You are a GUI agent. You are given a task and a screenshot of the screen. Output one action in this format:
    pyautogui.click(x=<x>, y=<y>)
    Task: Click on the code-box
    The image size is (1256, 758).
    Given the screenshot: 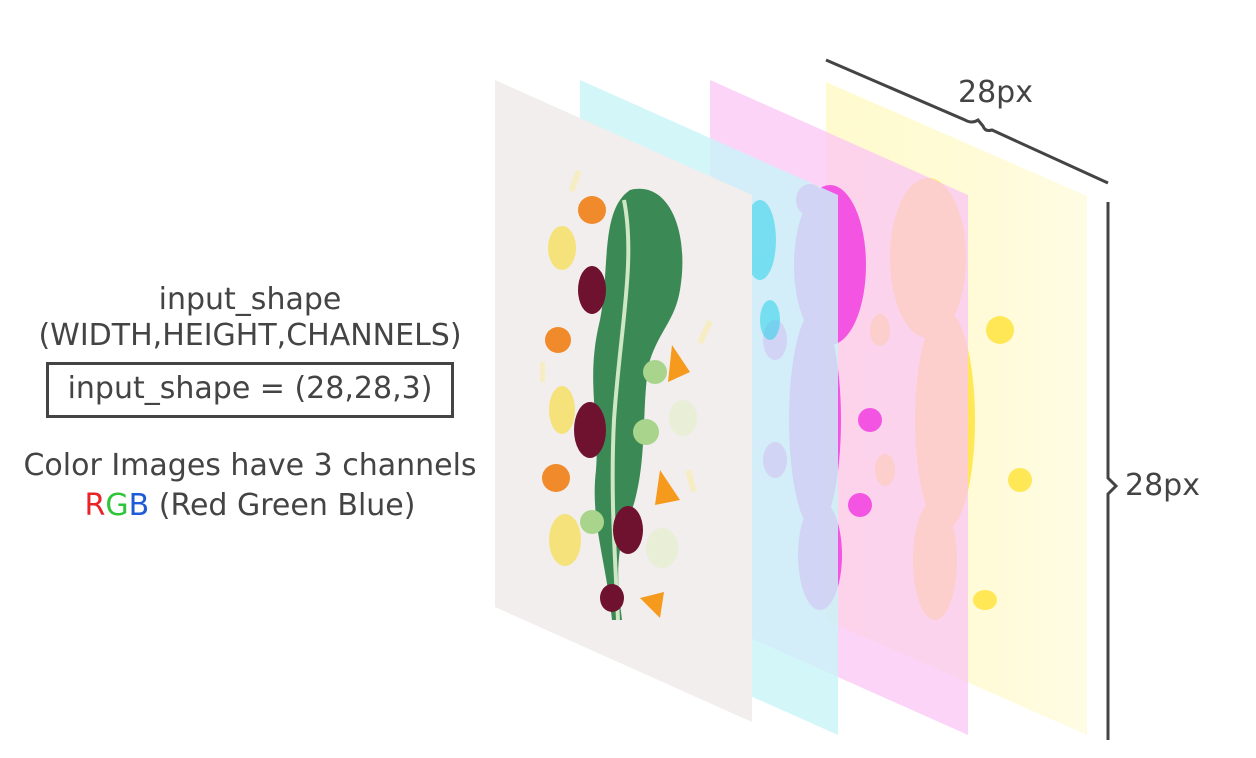 What is the action you would take?
    pyautogui.click(x=250, y=390)
    